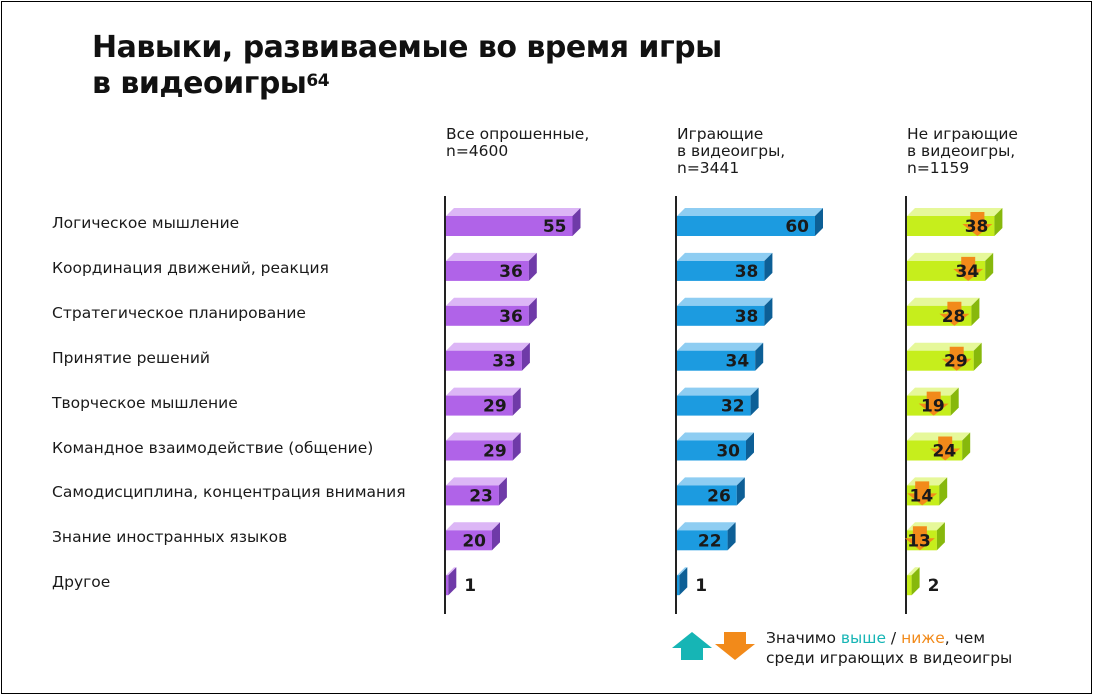  Describe the element at coordinates (797, 227) in the screenshot. I see `data-label: 60` at that location.